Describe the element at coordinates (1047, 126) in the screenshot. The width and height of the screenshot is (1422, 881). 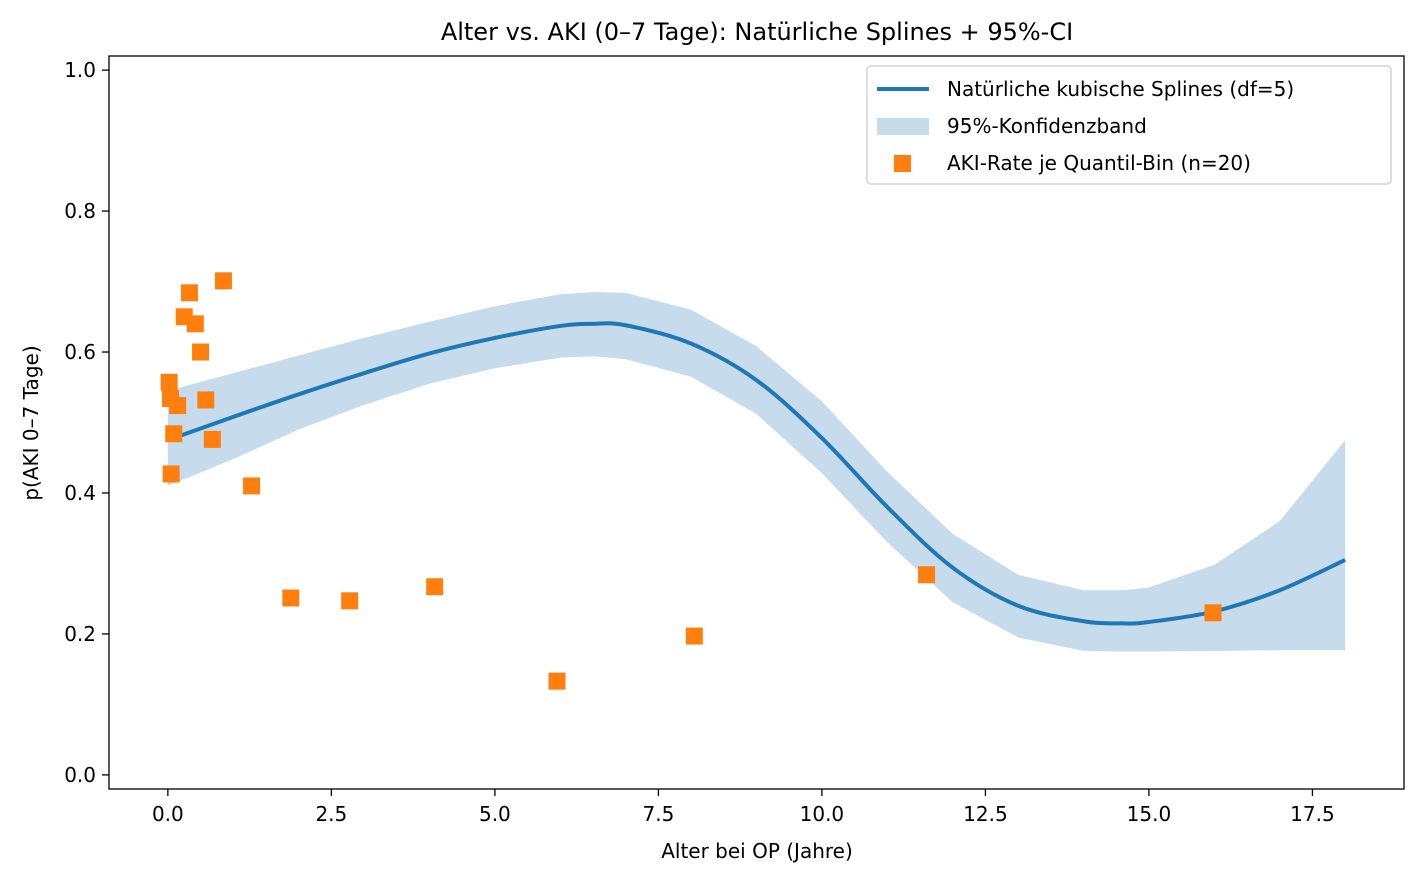
I see `legend-band-label: 95%-Konfidenzband` at that location.